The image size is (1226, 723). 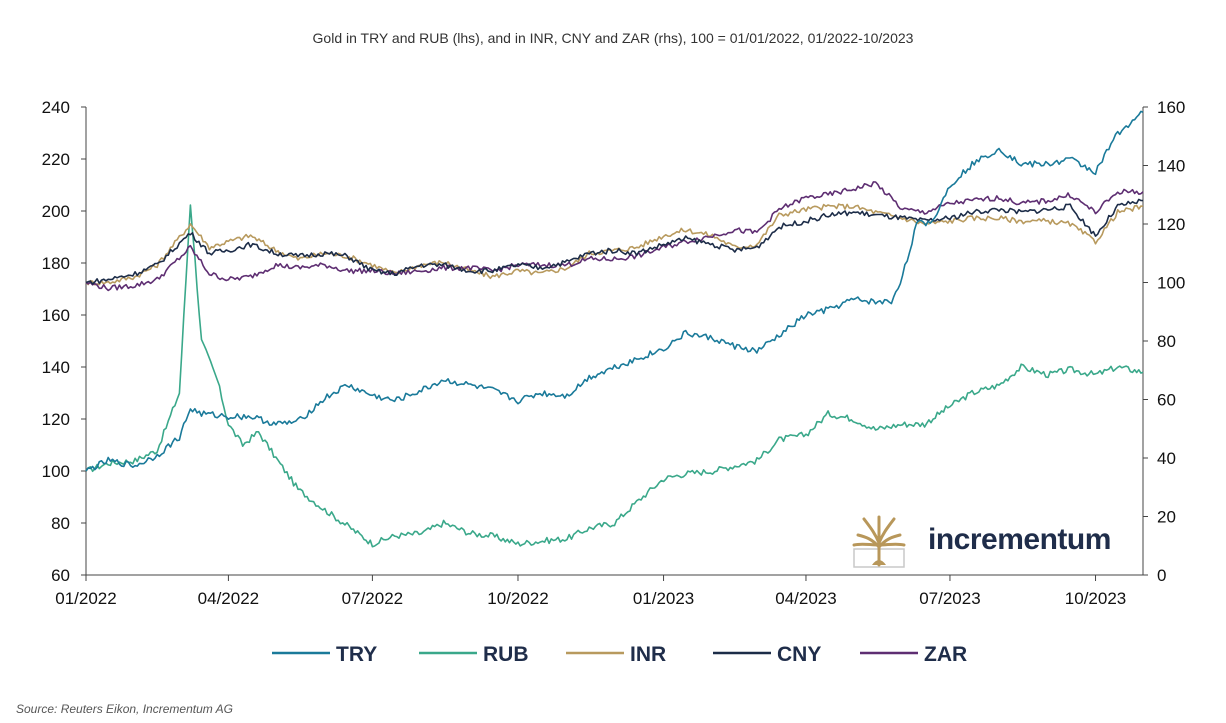 I want to click on right-y-tick-label: 100, so click(x=1171, y=283).